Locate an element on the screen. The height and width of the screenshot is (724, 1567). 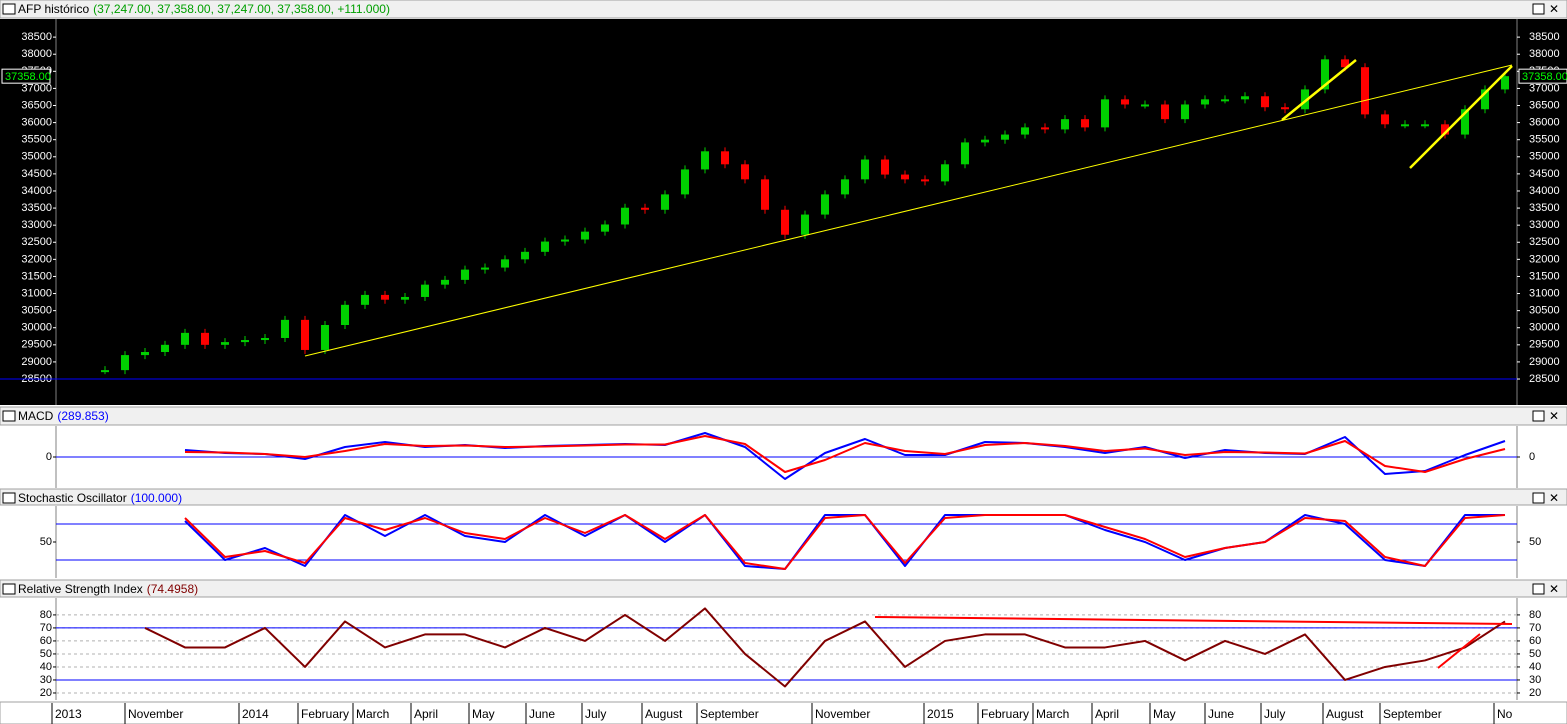
y-tick-label: 33500 is located at coordinates (1544, 208).